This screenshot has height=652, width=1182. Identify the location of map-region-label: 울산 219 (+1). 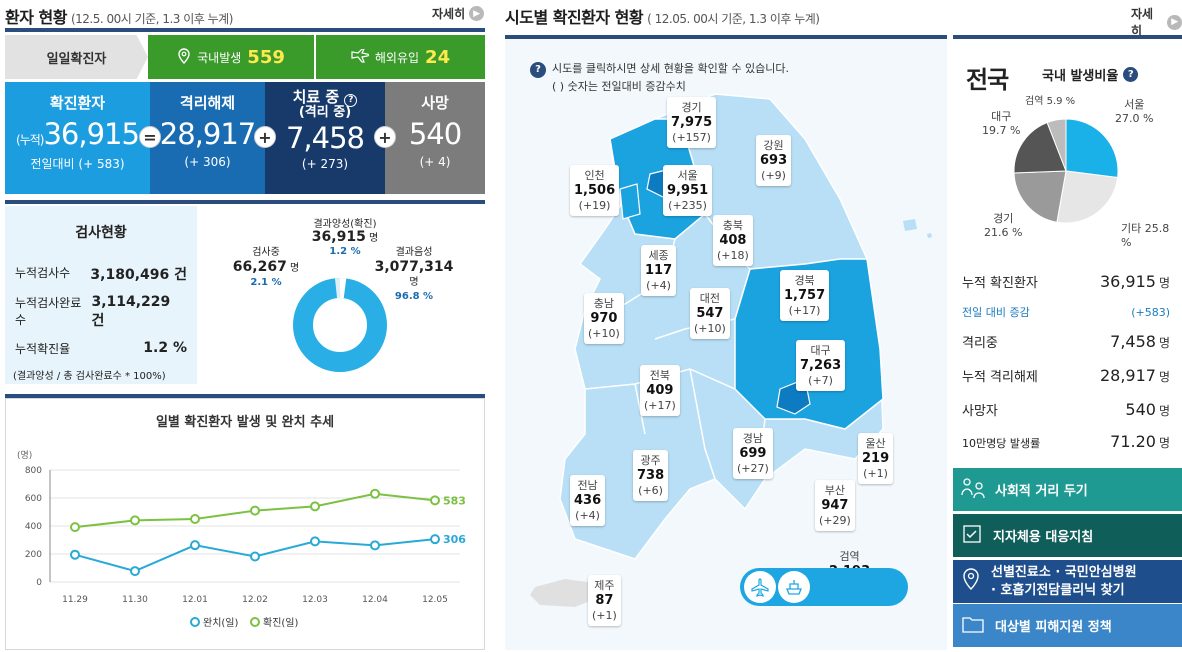
(876, 458).